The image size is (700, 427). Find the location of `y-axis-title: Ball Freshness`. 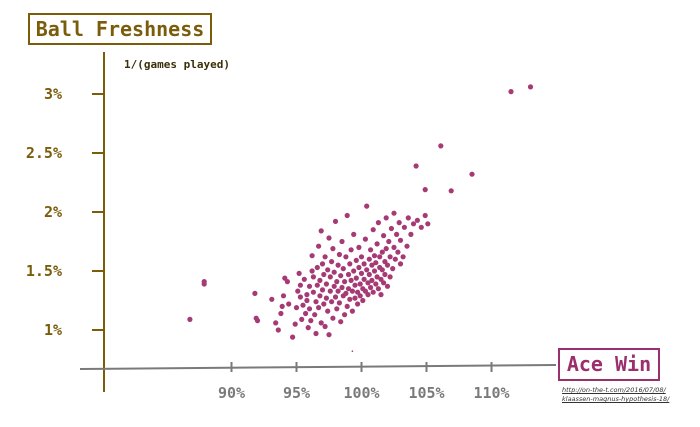

y-axis-title: Ball Freshness is located at coordinates (120, 29).